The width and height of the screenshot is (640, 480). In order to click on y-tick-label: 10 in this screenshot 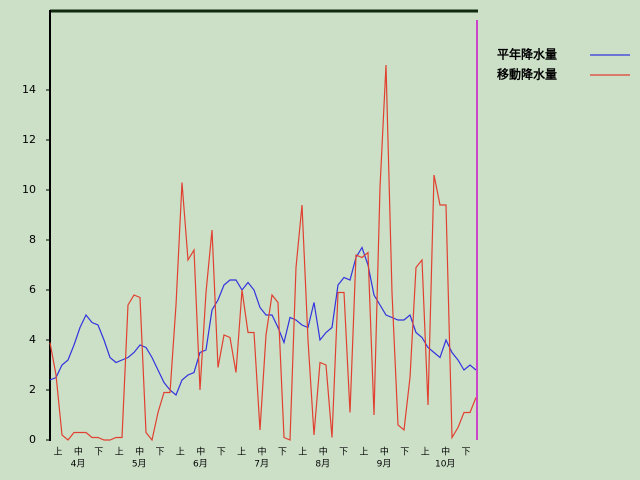, I will do `click(29, 189)`.